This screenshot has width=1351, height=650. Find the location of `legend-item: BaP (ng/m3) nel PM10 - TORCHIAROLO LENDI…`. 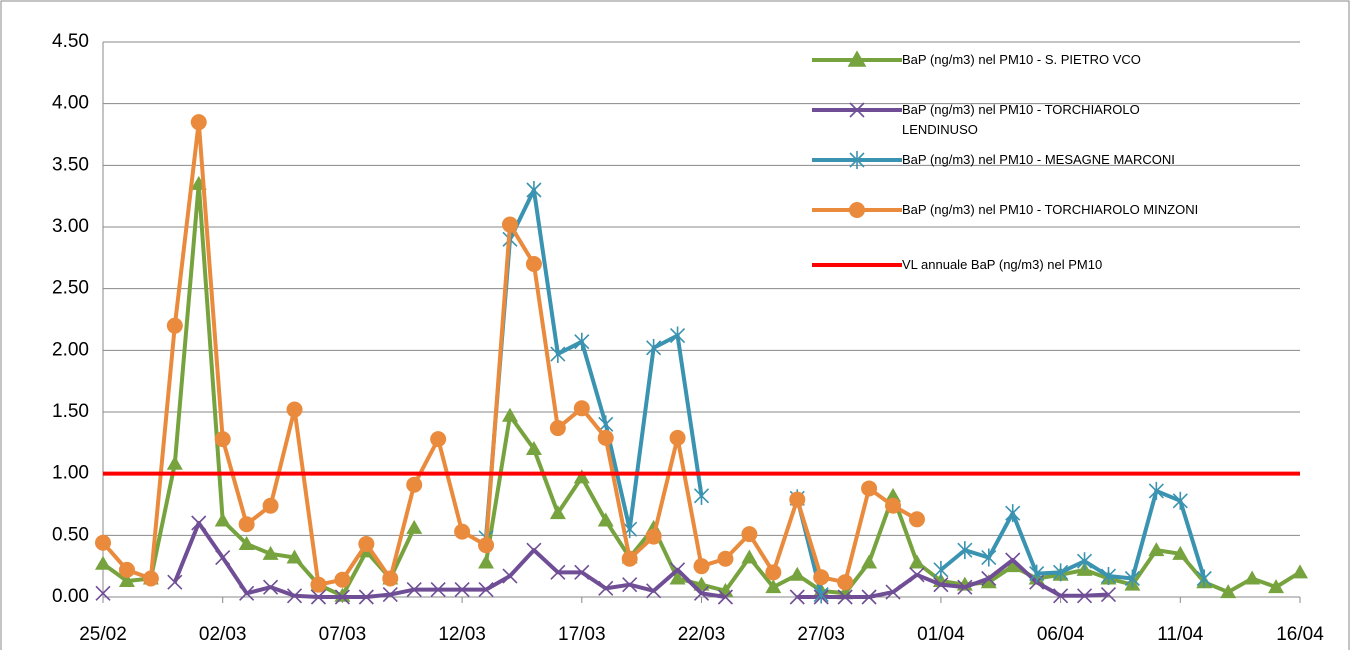

legend-item: BaP (ng/m3) nel PM10 - TORCHIAROLO LENDI… is located at coordinates (1007, 120).